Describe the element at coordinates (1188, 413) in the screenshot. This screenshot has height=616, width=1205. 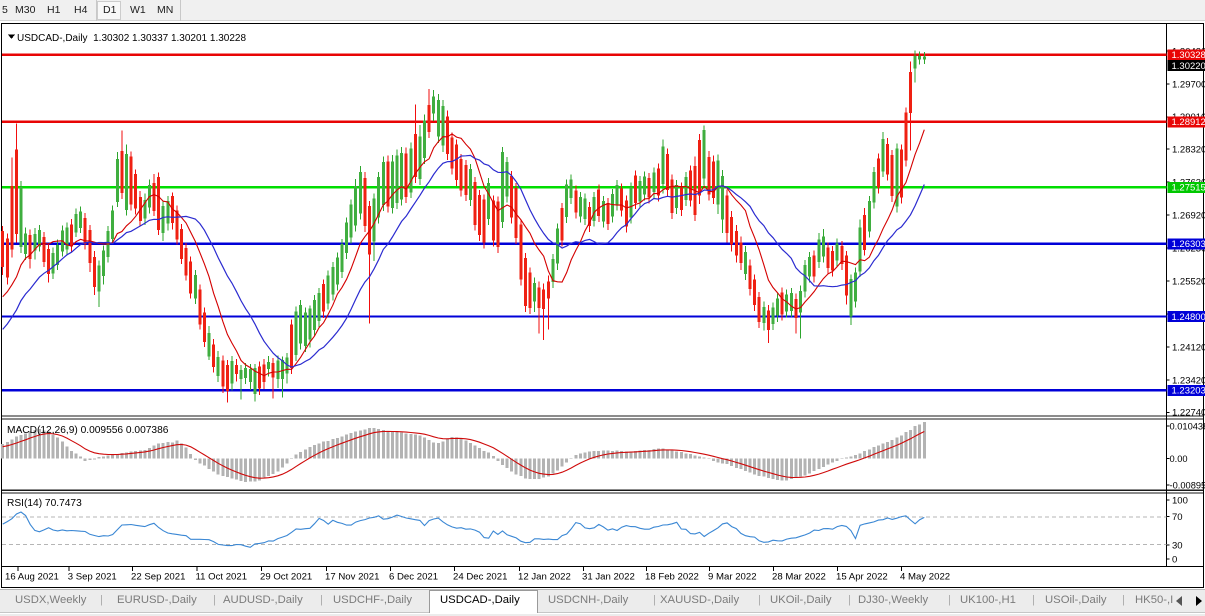
I see `svg-text: 1.22740` at that location.